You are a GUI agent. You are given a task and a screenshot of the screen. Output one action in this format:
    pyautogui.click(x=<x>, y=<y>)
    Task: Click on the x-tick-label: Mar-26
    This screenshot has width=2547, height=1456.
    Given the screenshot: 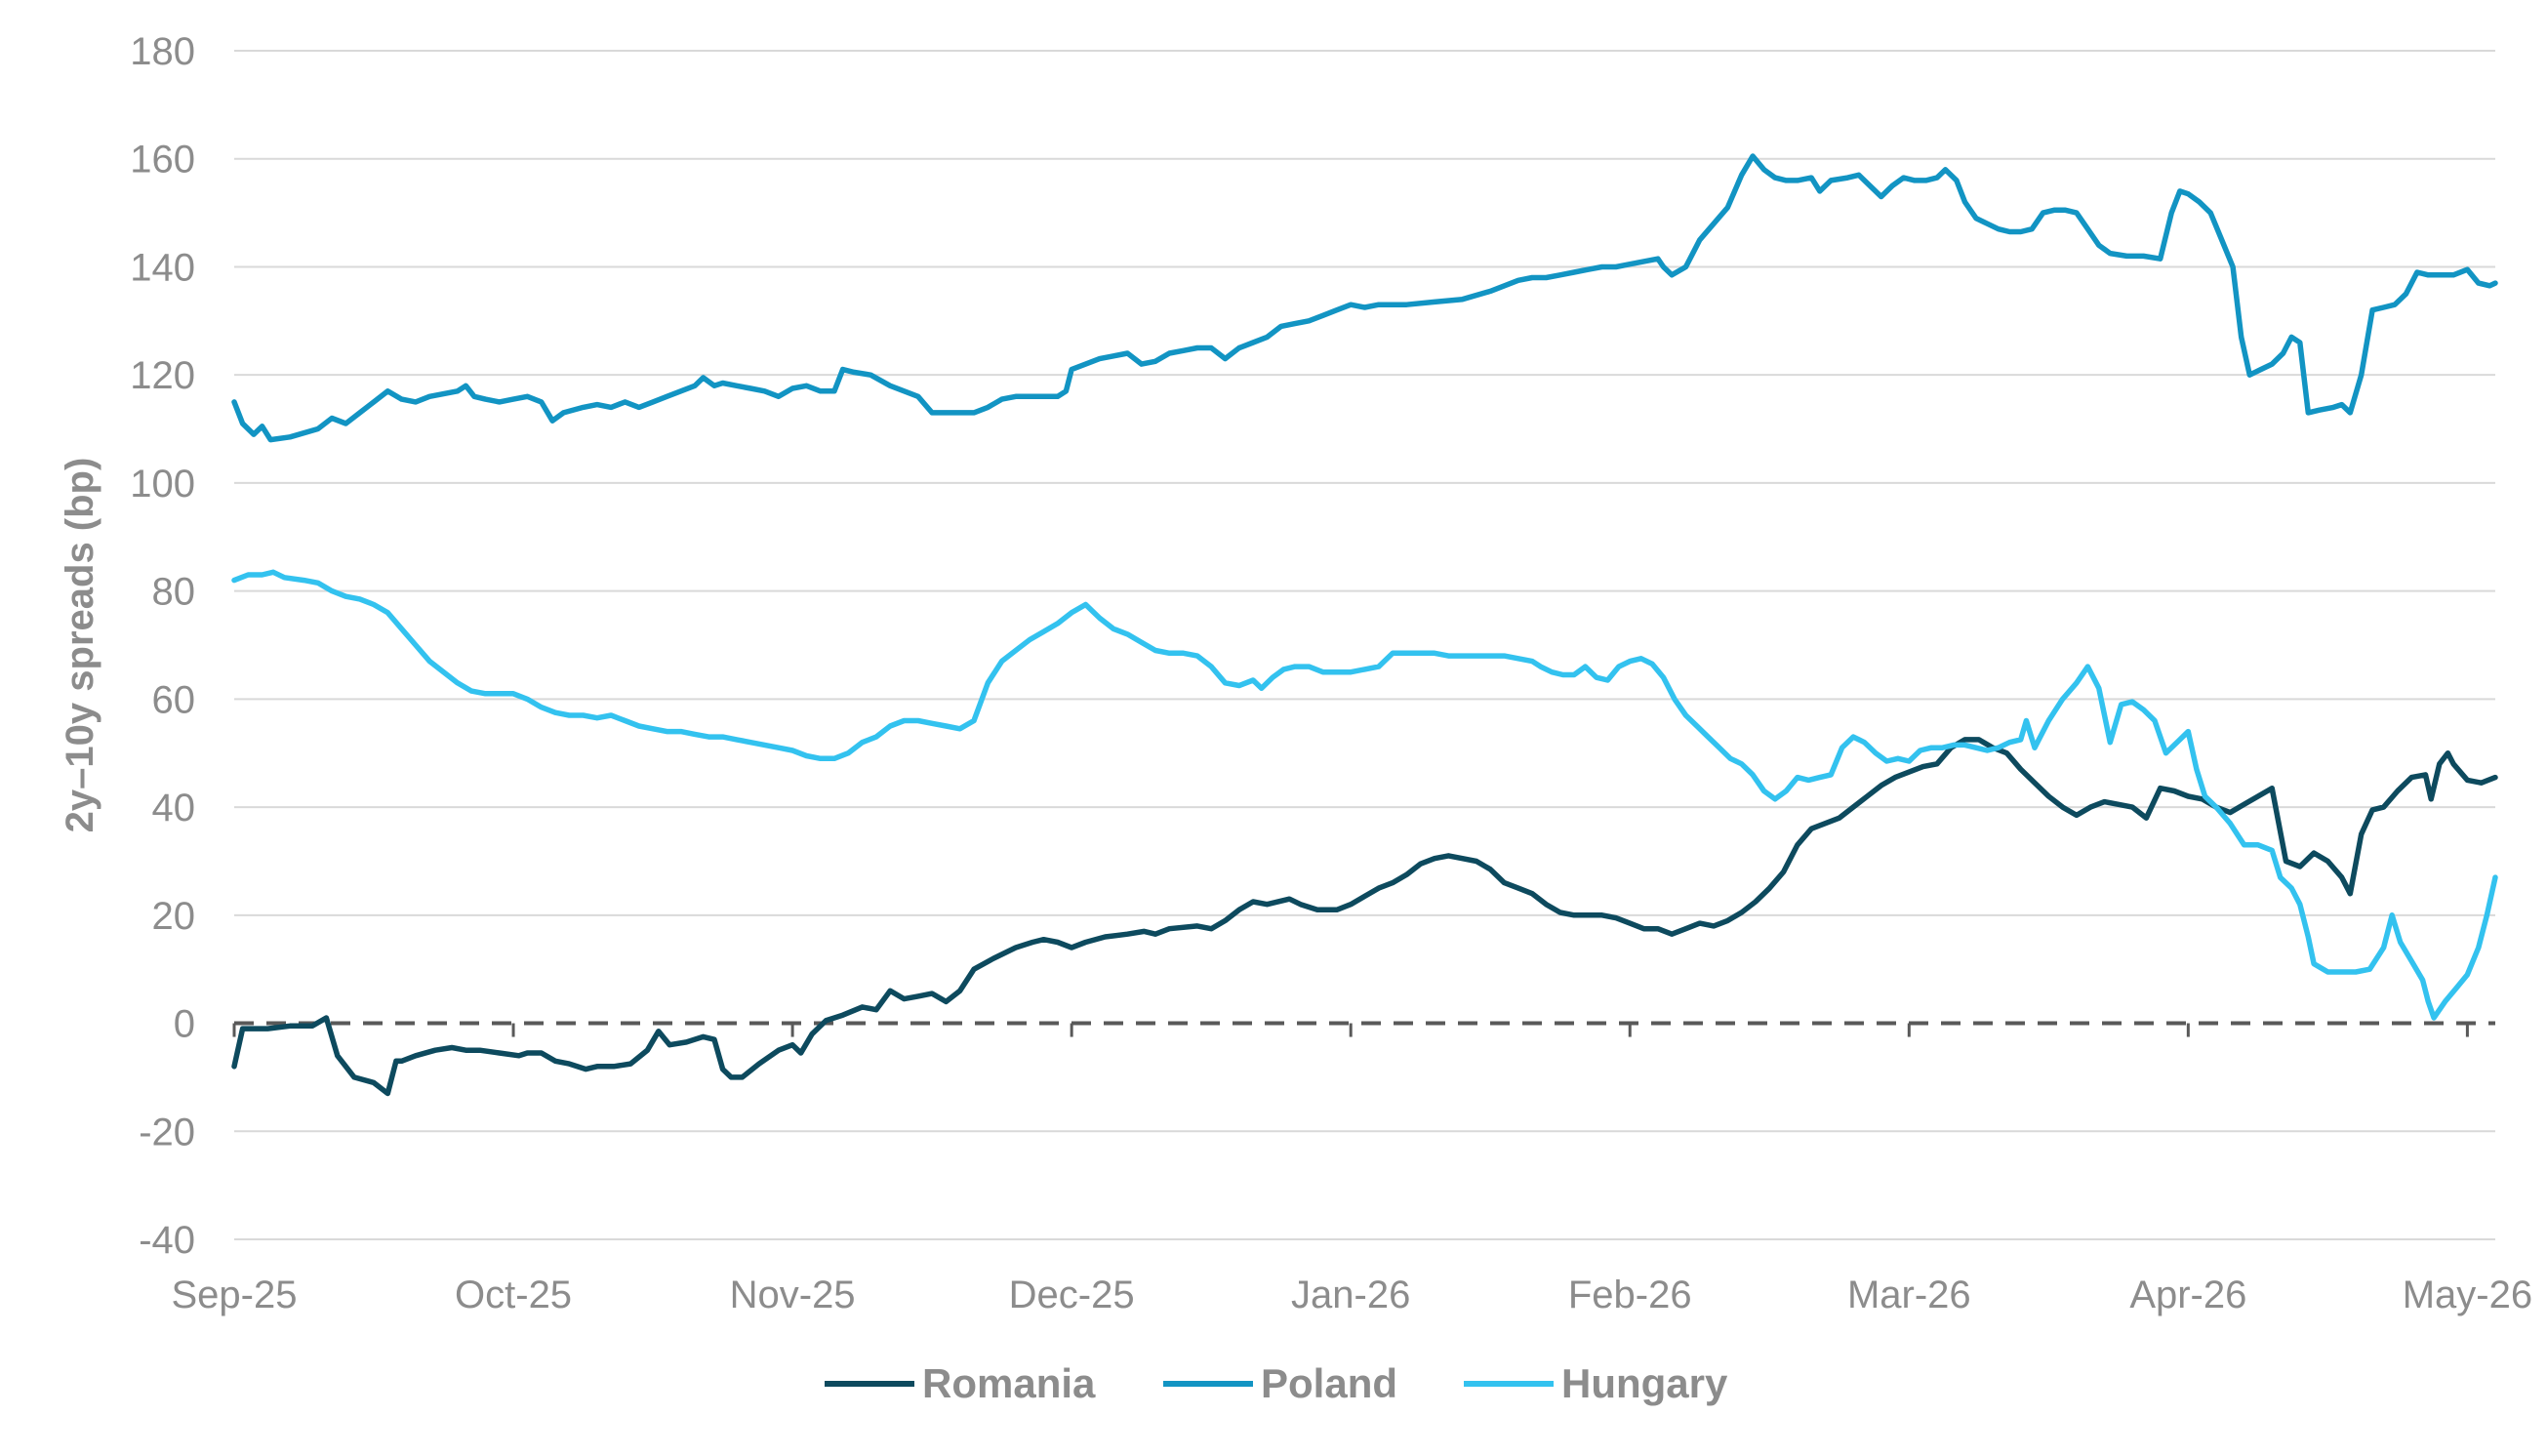 What is the action you would take?
    pyautogui.click(x=1909, y=1295)
    